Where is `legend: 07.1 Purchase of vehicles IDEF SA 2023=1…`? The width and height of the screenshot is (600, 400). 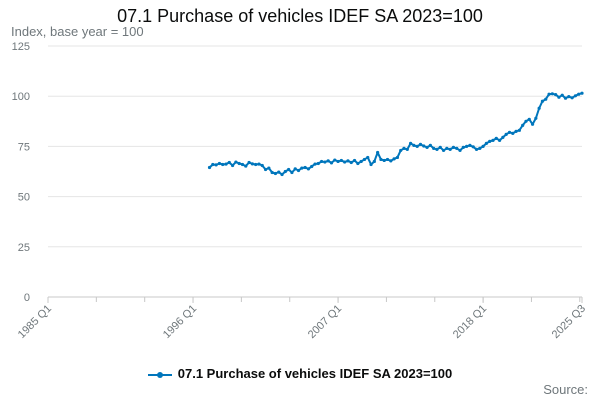 legend: 07.1 Purchase of vehicles IDEF SA 2023=1… is located at coordinates (300, 373).